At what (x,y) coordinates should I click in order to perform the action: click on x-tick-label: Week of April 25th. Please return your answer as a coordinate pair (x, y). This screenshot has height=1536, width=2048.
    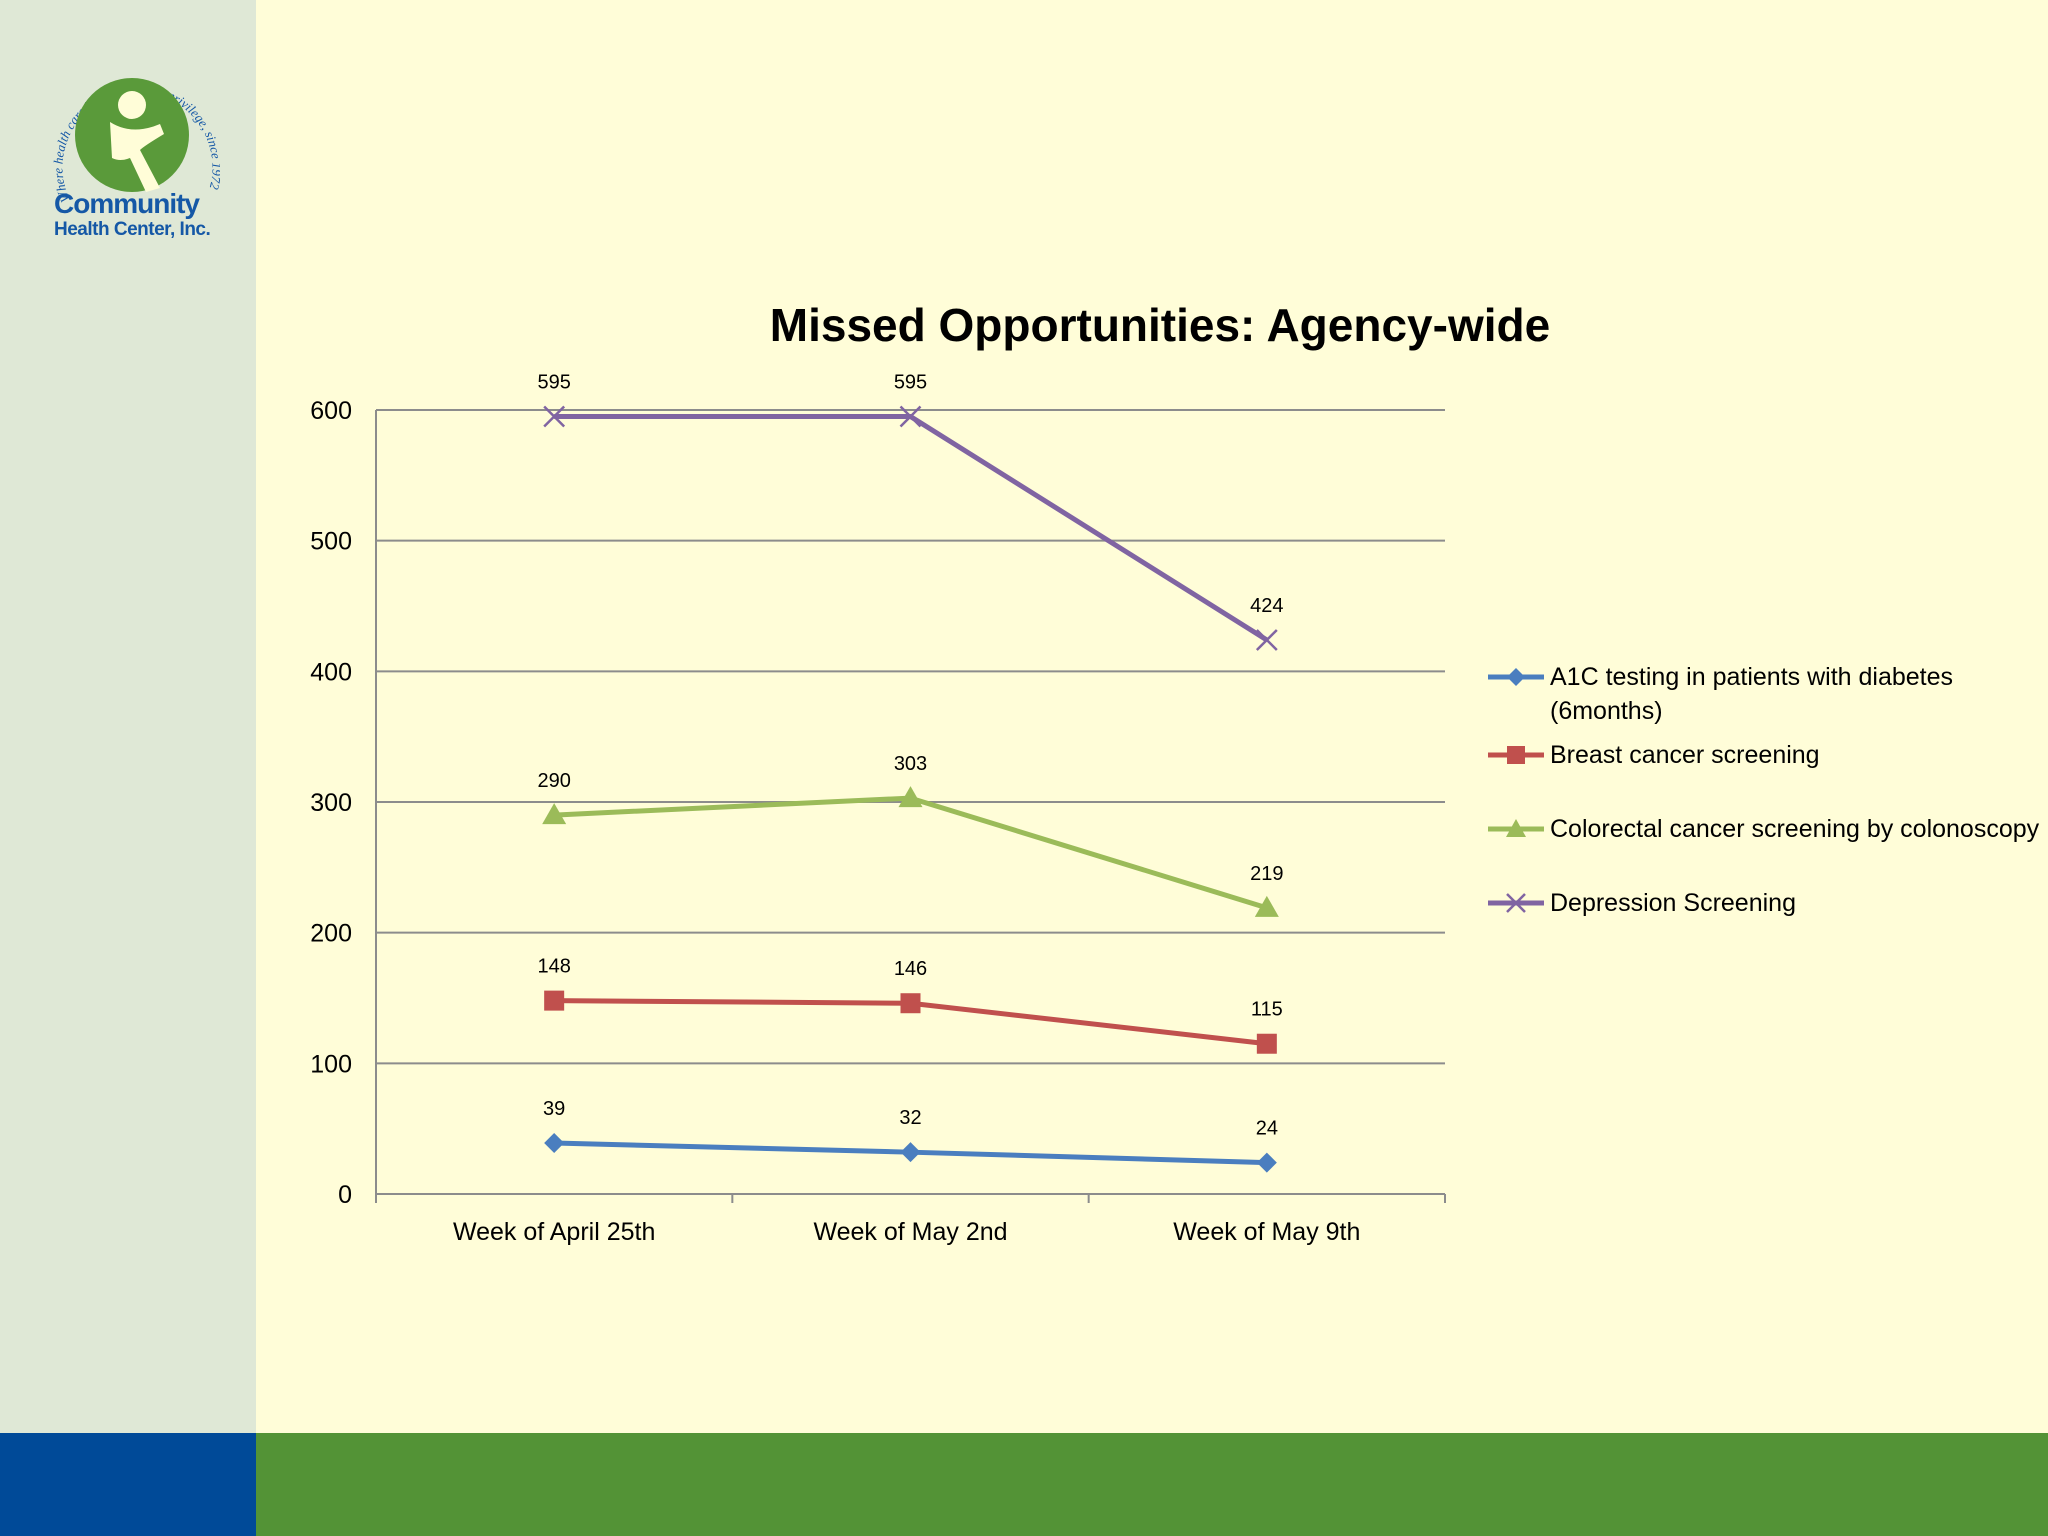
    Looking at the image, I should click on (554, 1232).